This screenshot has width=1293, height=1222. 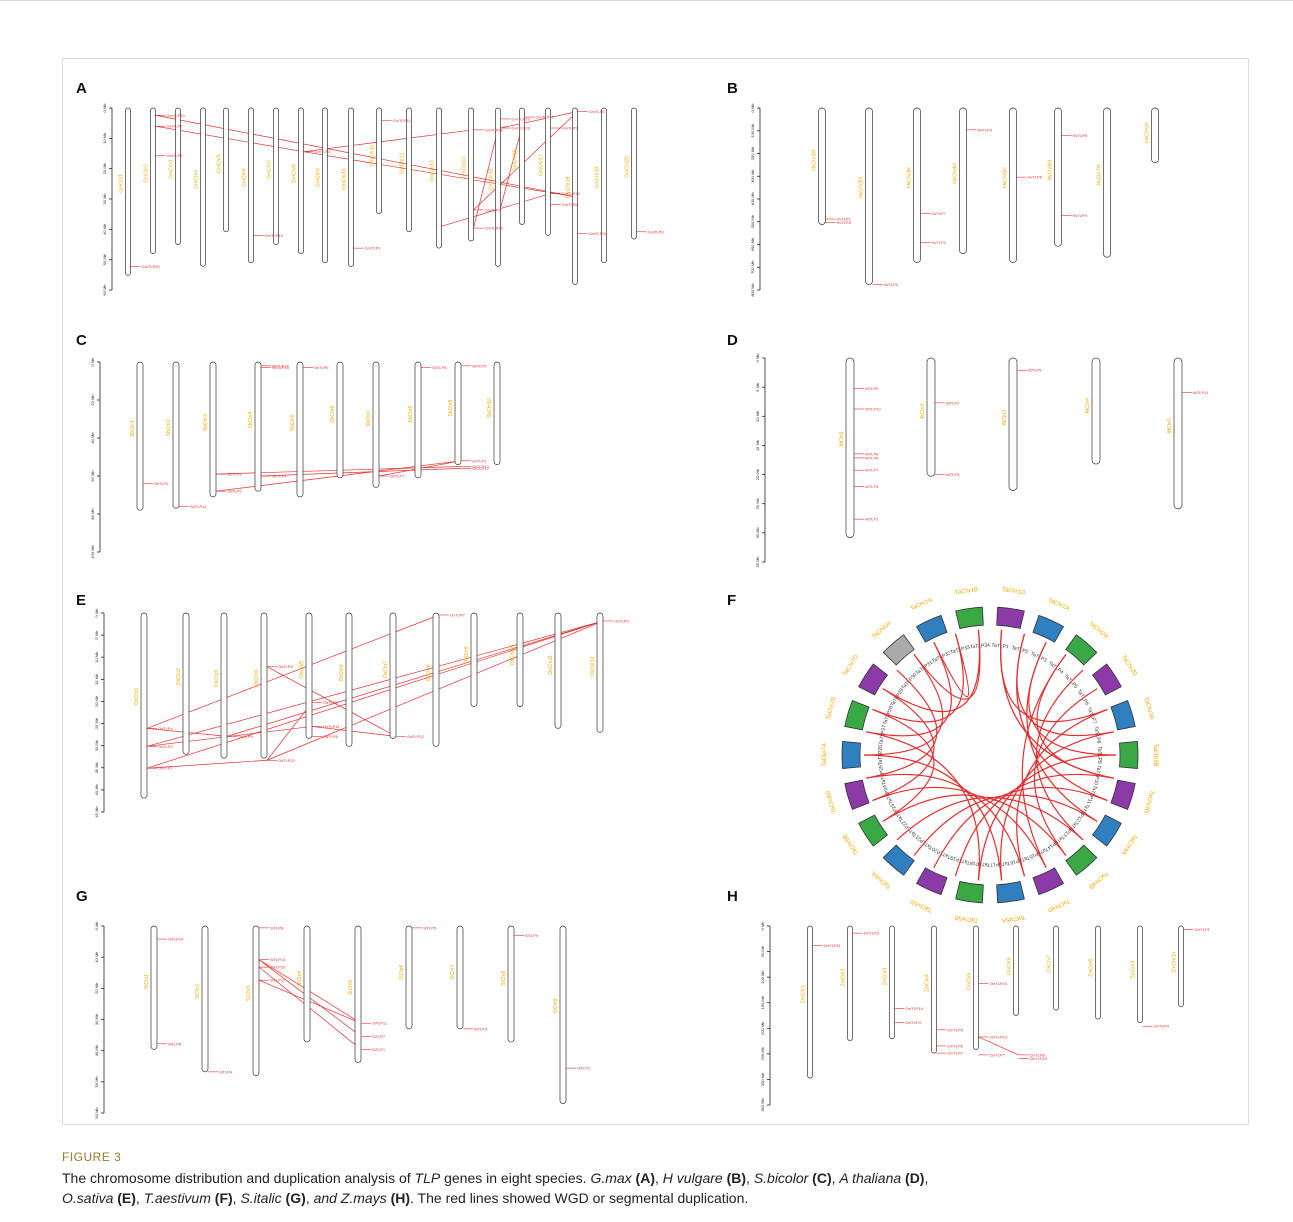 What do you see at coordinates (375, 694) in the screenshot?
I see `duplication-link-e` at bounding box center [375, 694].